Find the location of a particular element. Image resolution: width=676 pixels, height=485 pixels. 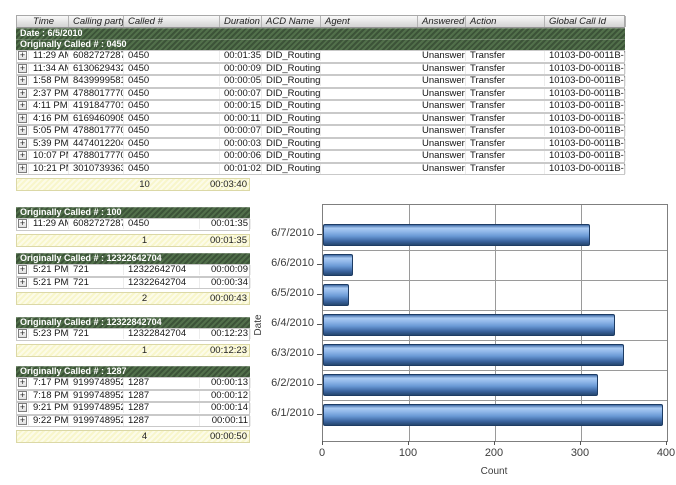

cell-calling: 8439999581 is located at coordinates (96, 81).